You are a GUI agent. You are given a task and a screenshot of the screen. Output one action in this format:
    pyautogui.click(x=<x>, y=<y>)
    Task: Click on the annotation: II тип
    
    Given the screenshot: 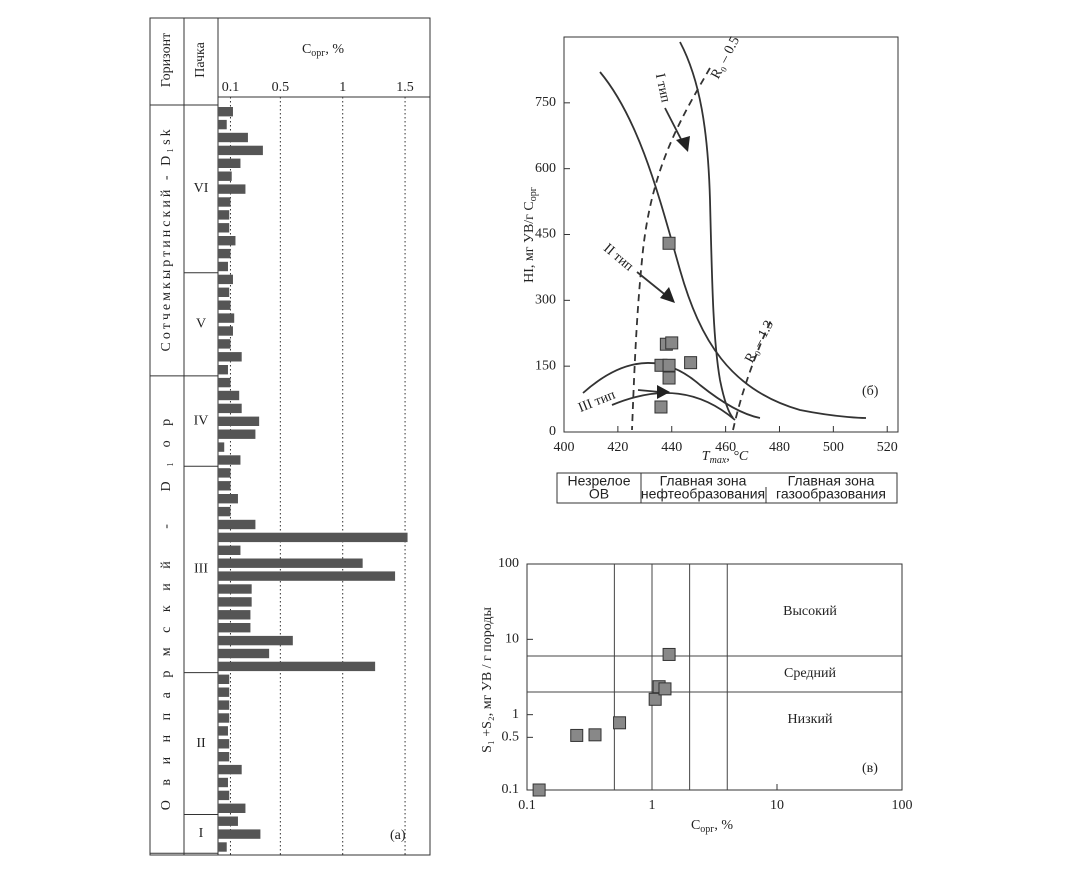 What is the action you would take?
    pyautogui.click(x=618, y=258)
    